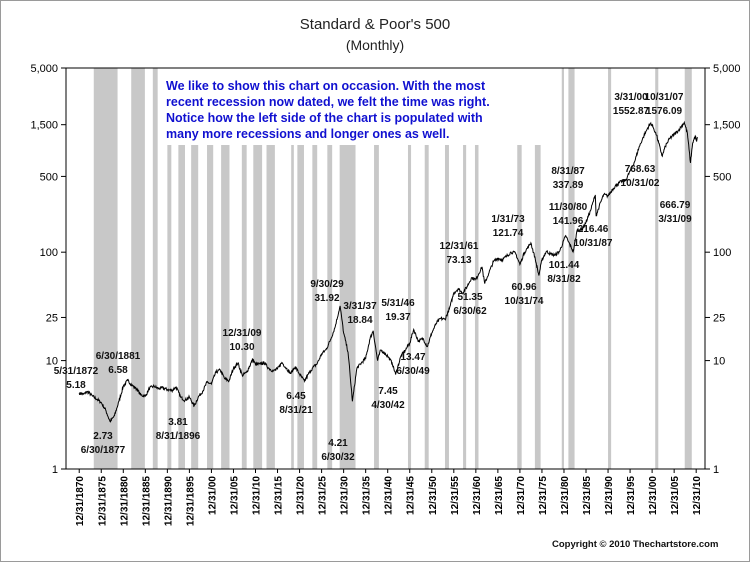 Image resolution: width=750 pixels, height=562 pixels. Describe the element at coordinates (631, 111) in the screenshot. I see `annotation-label: 1552.87` at that location.